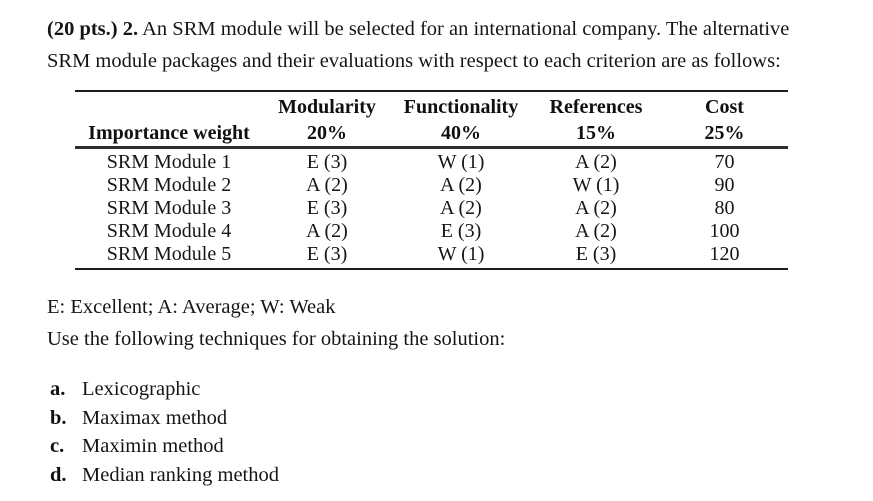 This screenshot has height=501, width=873. What do you see at coordinates (431, 208) in the screenshot?
I see `table-row: SRM Module 3 E (3) A (2) A (2) 80` at bounding box center [431, 208].